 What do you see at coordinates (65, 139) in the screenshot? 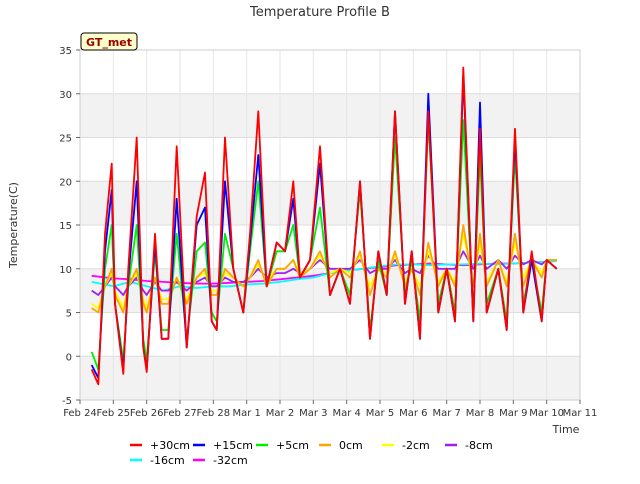
I see `y-tick-label: 25` at bounding box center [65, 139].